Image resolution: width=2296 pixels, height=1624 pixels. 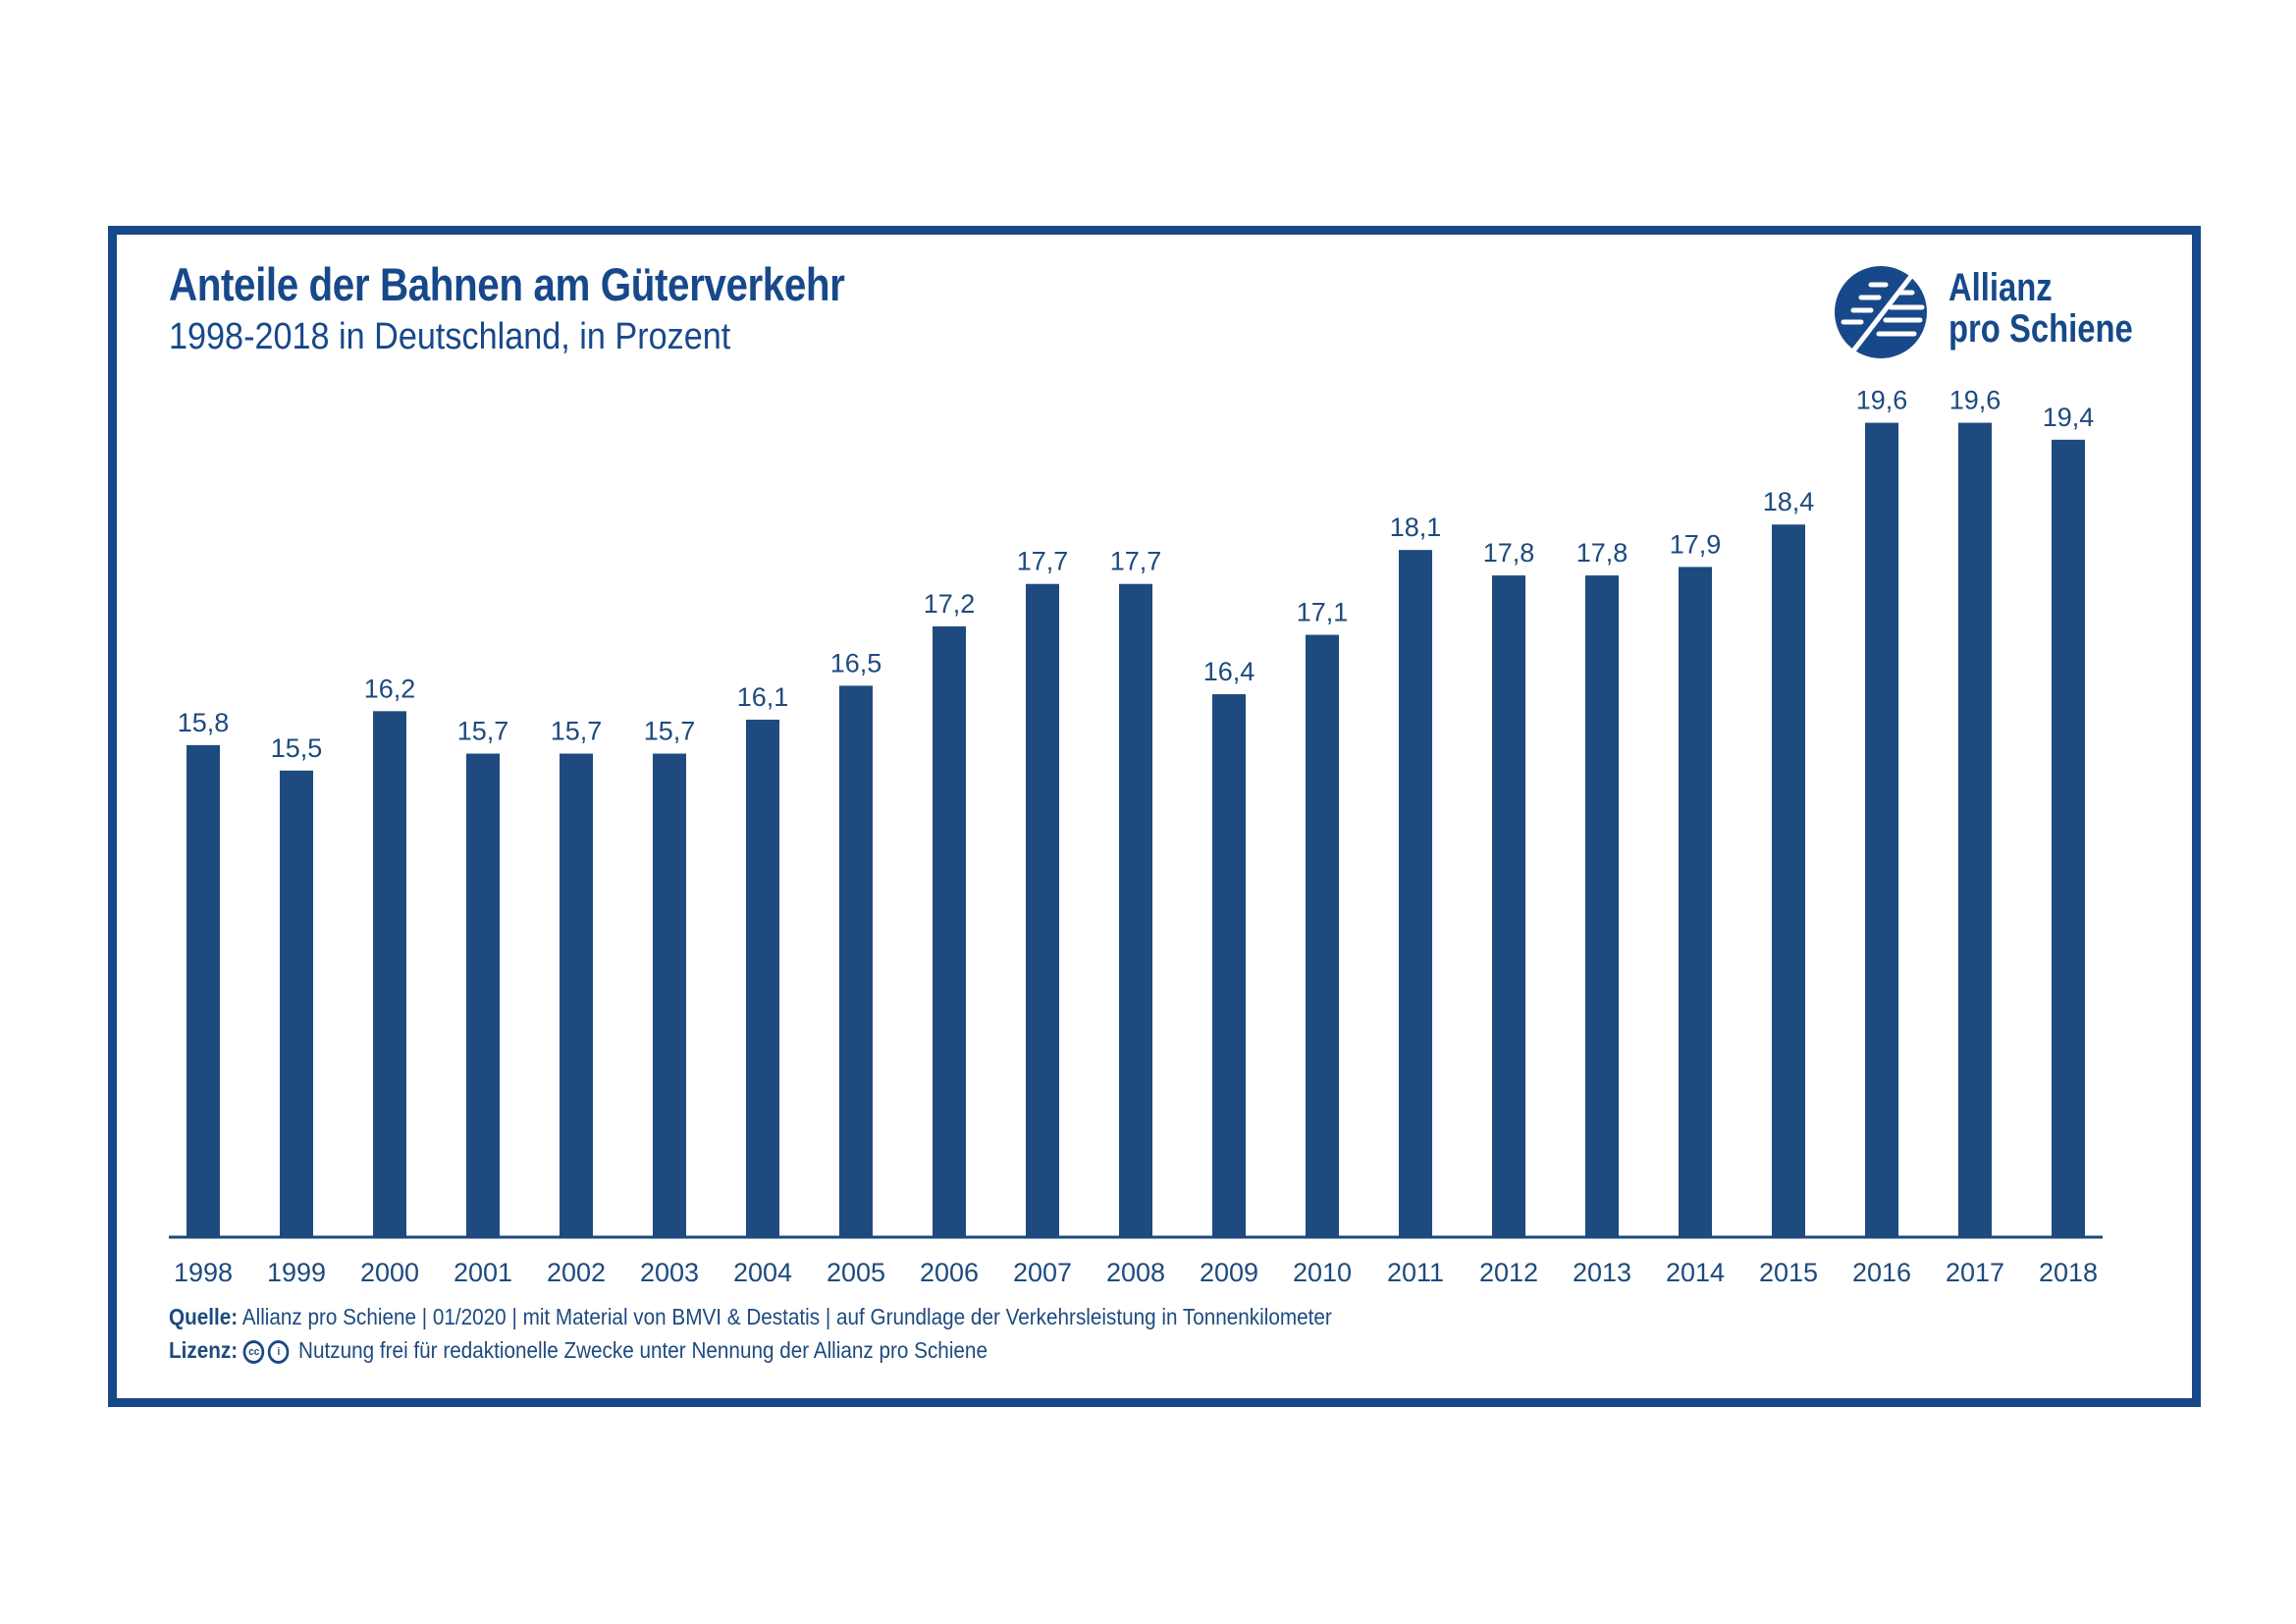 What do you see at coordinates (670, 731) in the screenshot?
I see `data-label-2003: 15,7` at bounding box center [670, 731].